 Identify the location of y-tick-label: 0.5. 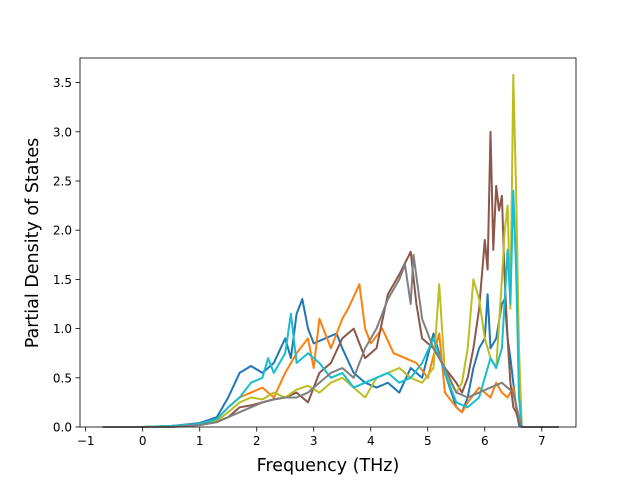
(62, 378).